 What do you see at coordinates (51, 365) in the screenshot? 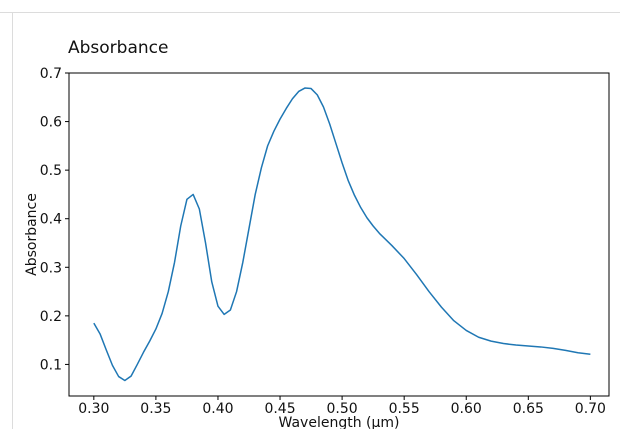
I see `y-tick-label: 0.1` at bounding box center [51, 365].